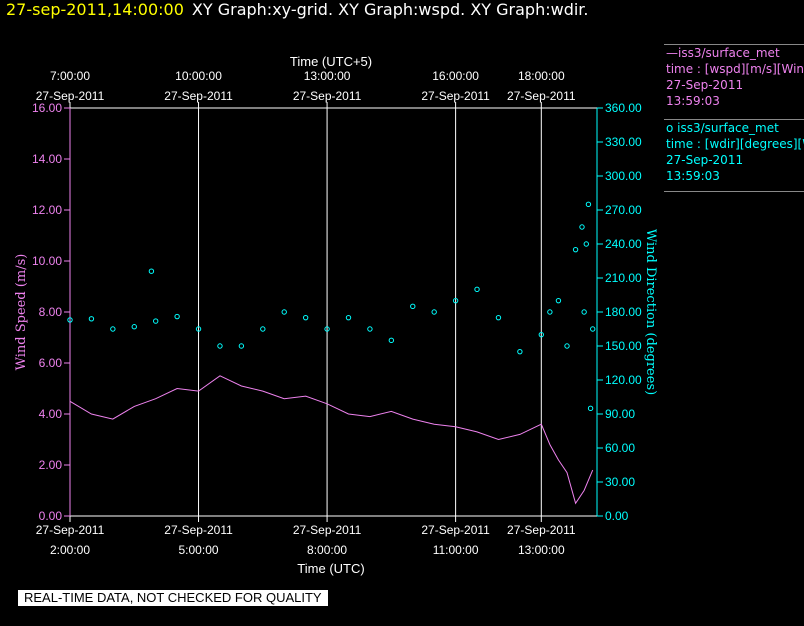 The width and height of the screenshot is (804, 626). Describe the element at coordinates (705, 85) in the screenshot. I see `legend-speed-date: 27-Sep-2011` at that location.